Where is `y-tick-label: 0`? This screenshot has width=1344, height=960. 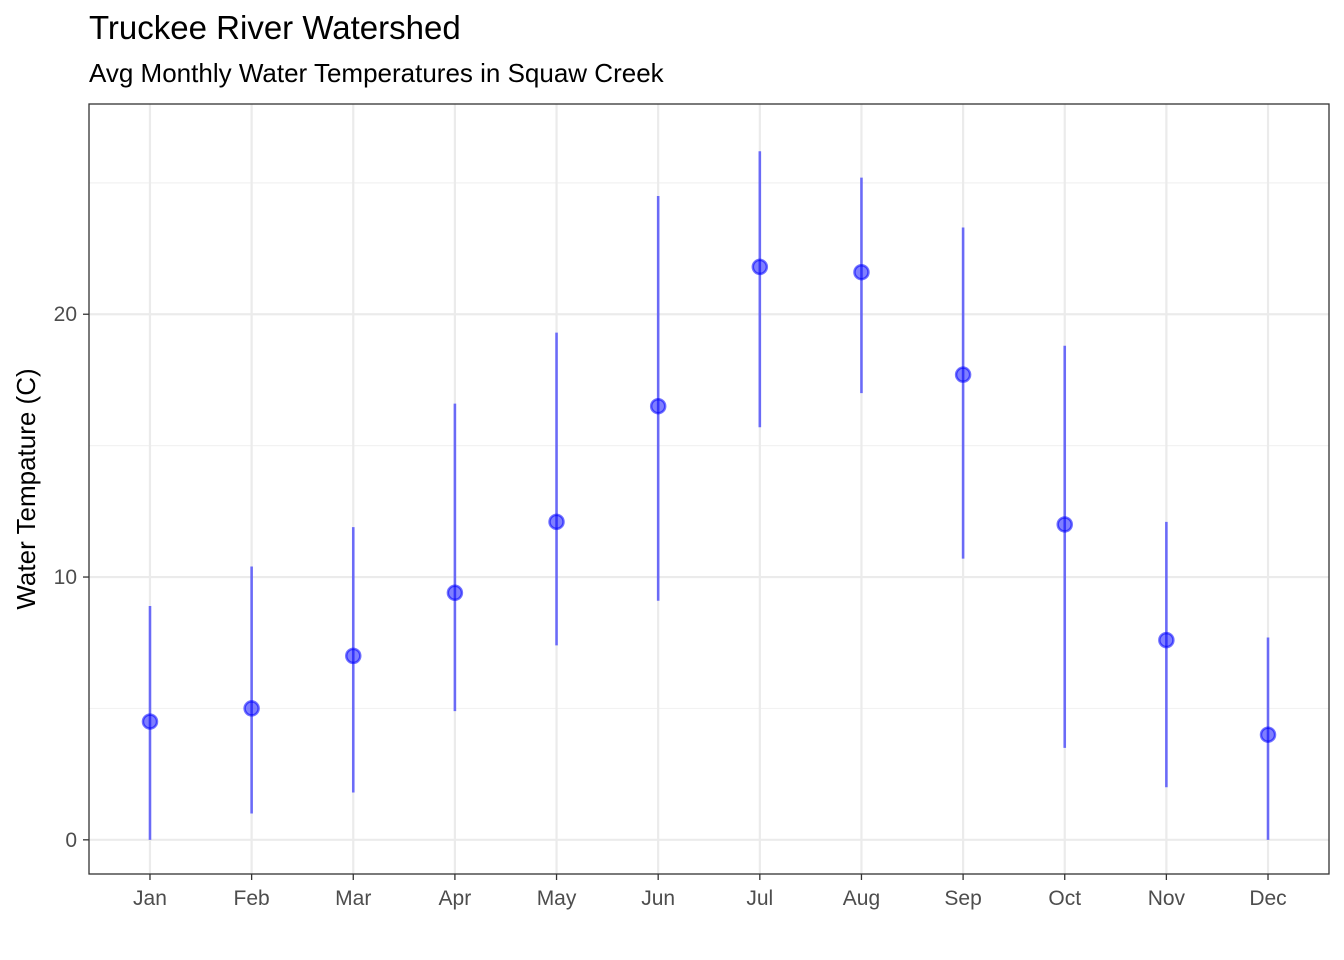
y-tick-label: 0 is located at coordinates (71, 840).